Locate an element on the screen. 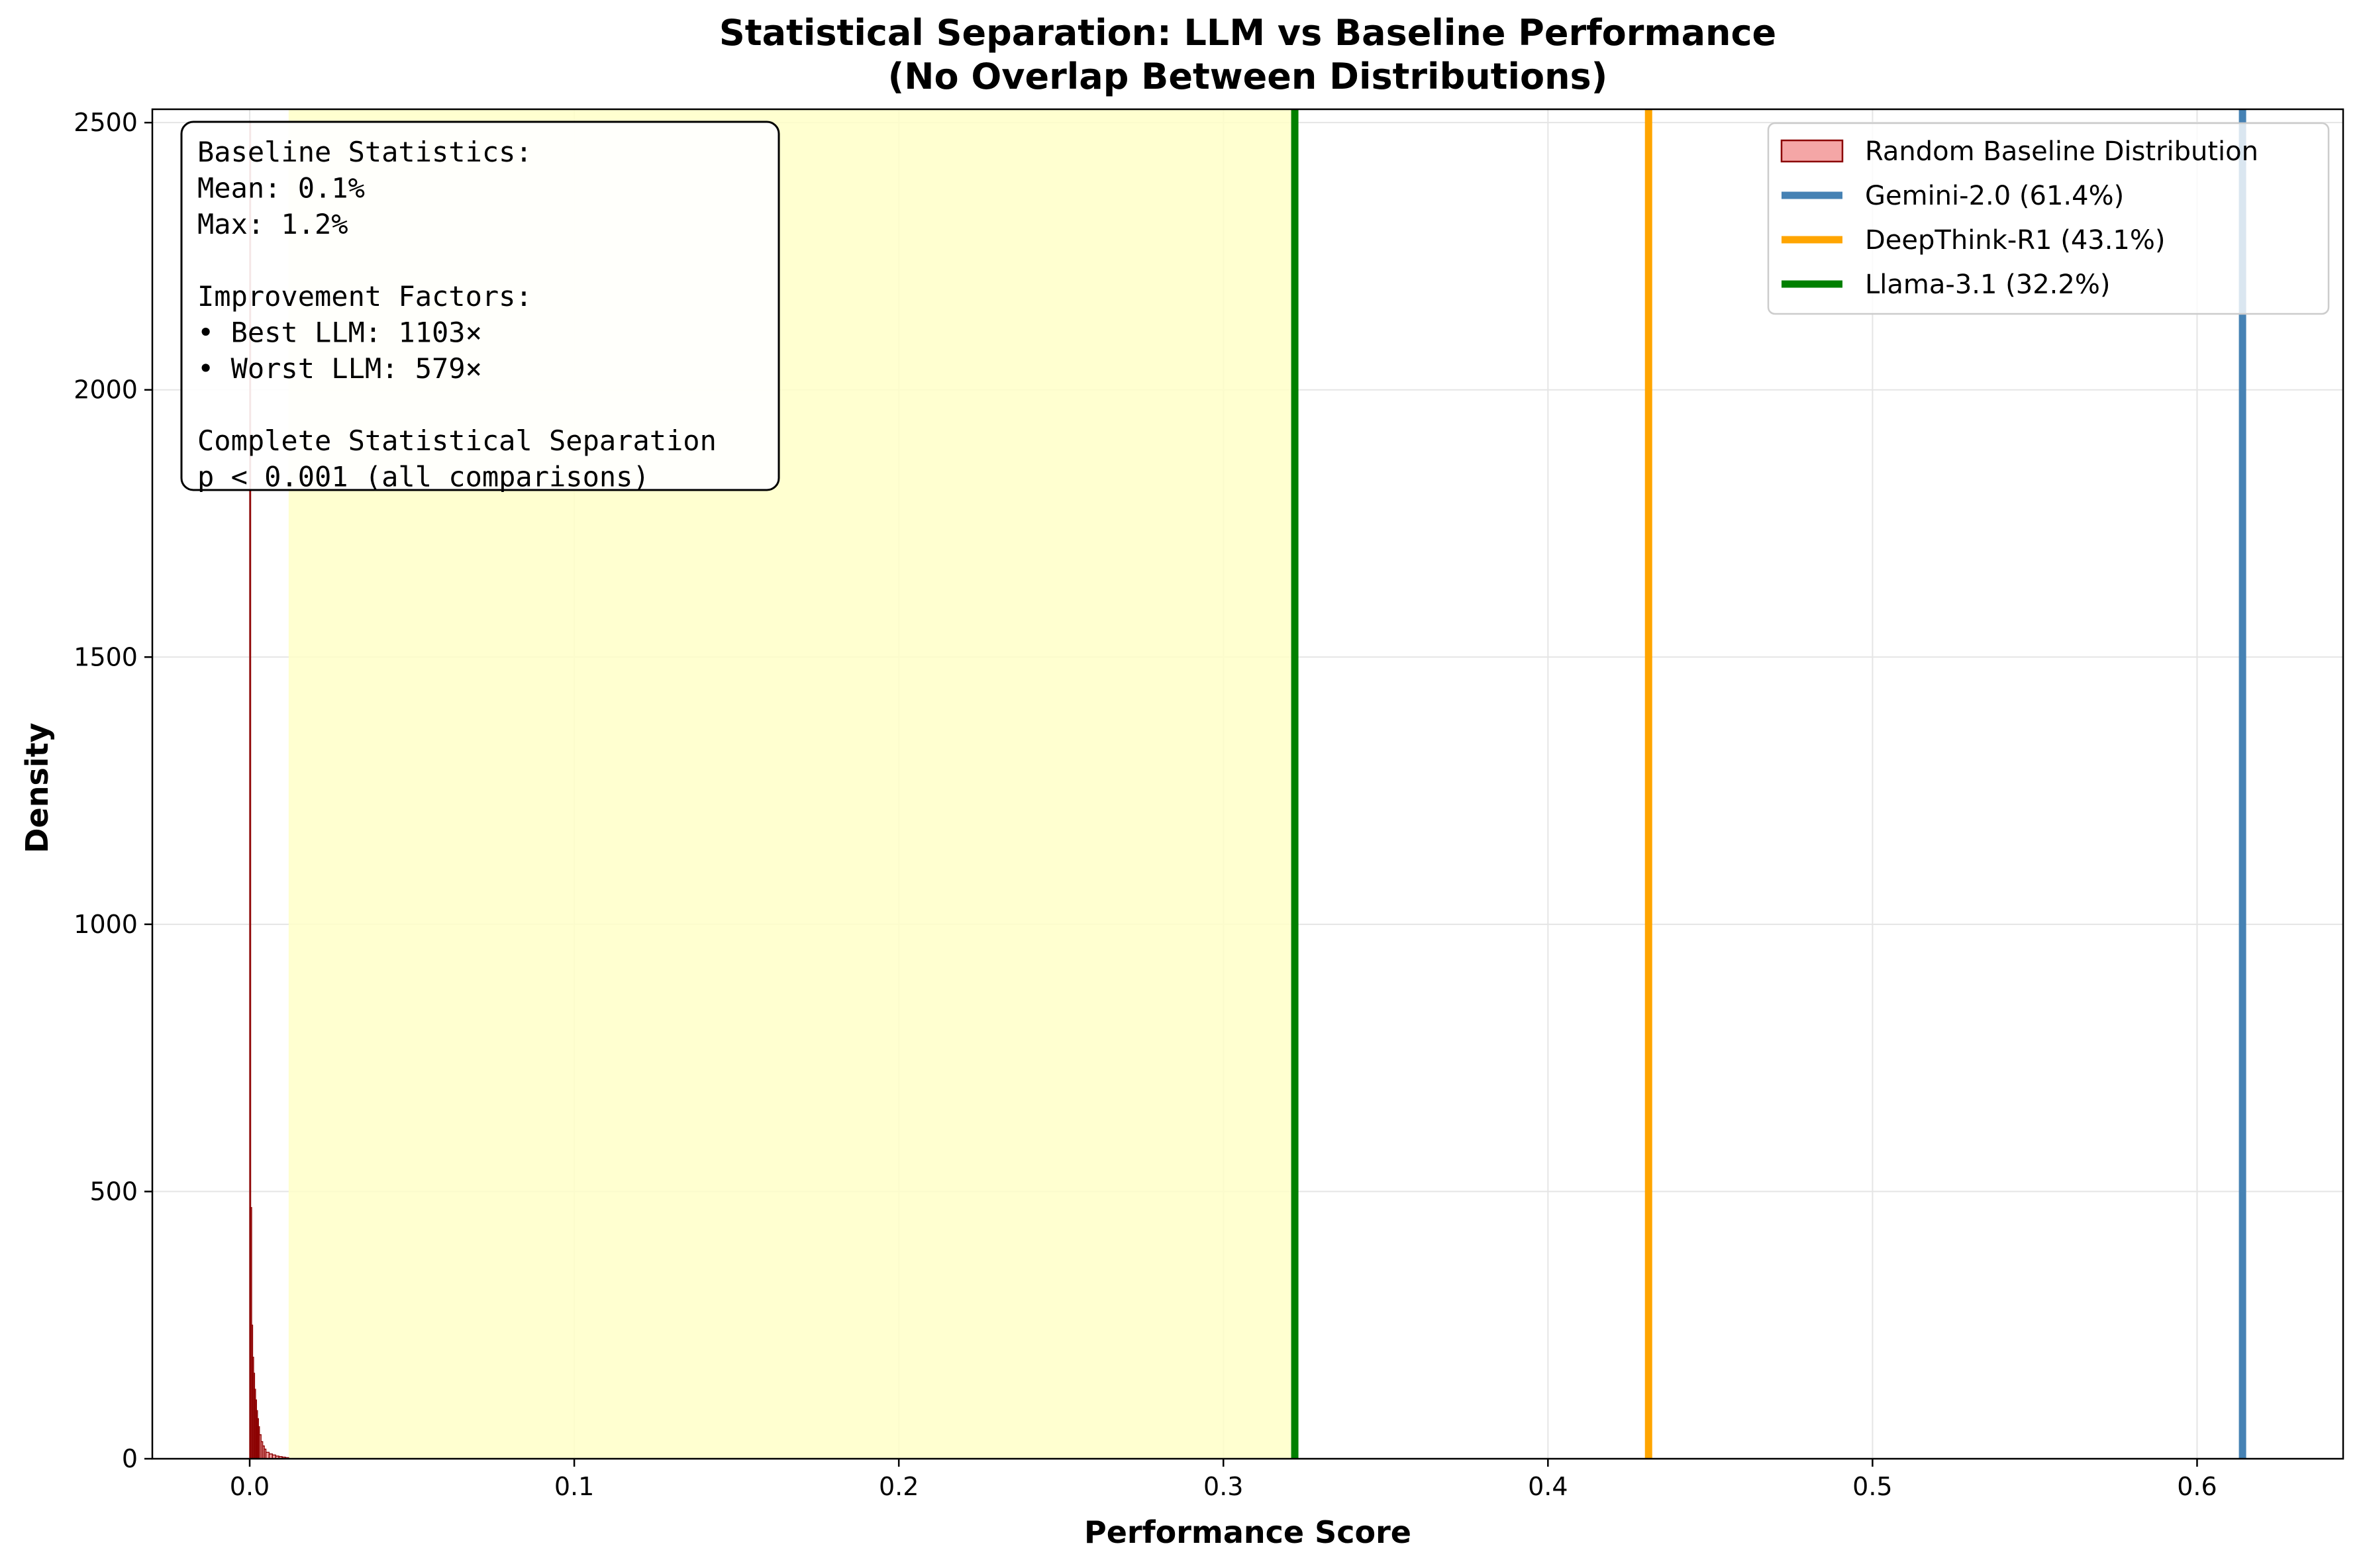 Image resolution: width=2363 pixels, height=1568 pixels. x-tick-label: 0.0 is located at coordinates (250, 1486).